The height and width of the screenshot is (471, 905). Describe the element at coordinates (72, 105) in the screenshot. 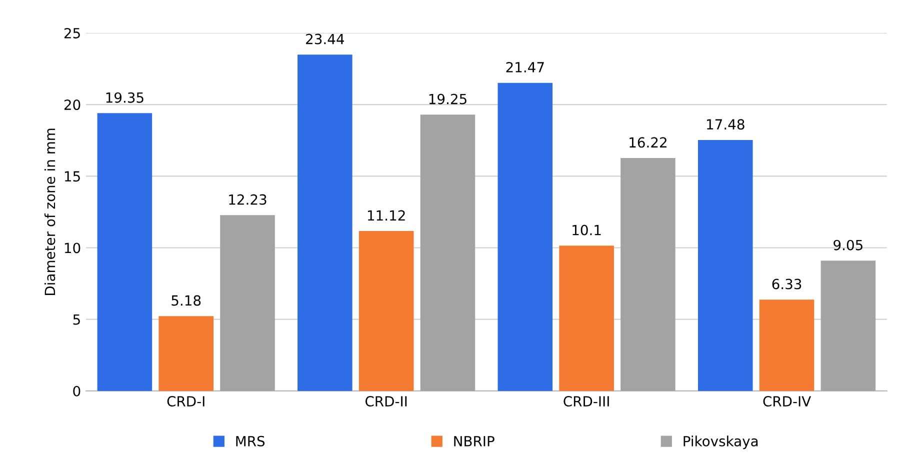

I see `y-tick-label: 20` at that location.